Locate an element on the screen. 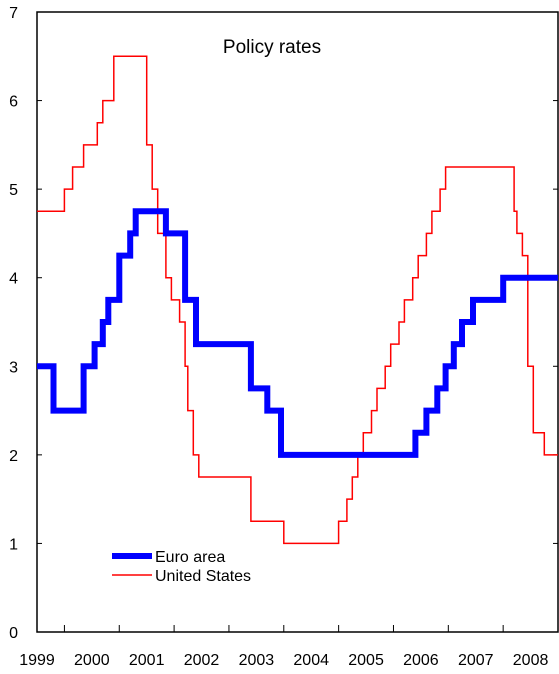  x-tick-label: 2003 is located at coordinates (257, 660).